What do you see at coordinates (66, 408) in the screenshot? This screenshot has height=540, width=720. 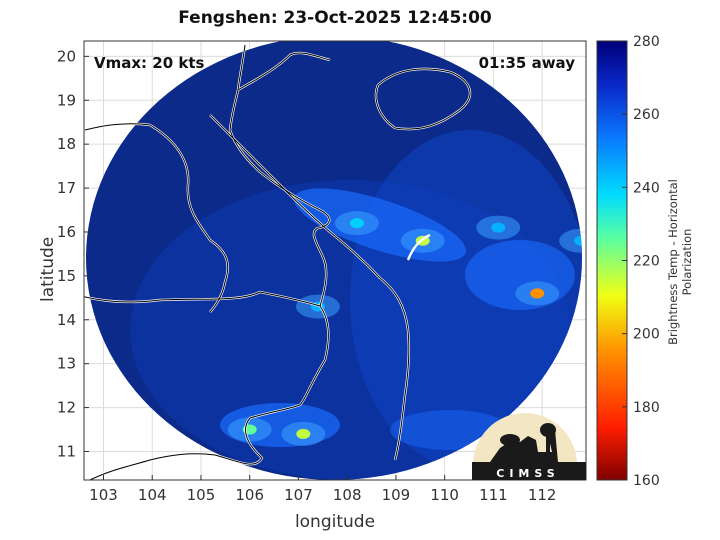 I see `y-tick-label: 12` at bounding box center [66, 408].